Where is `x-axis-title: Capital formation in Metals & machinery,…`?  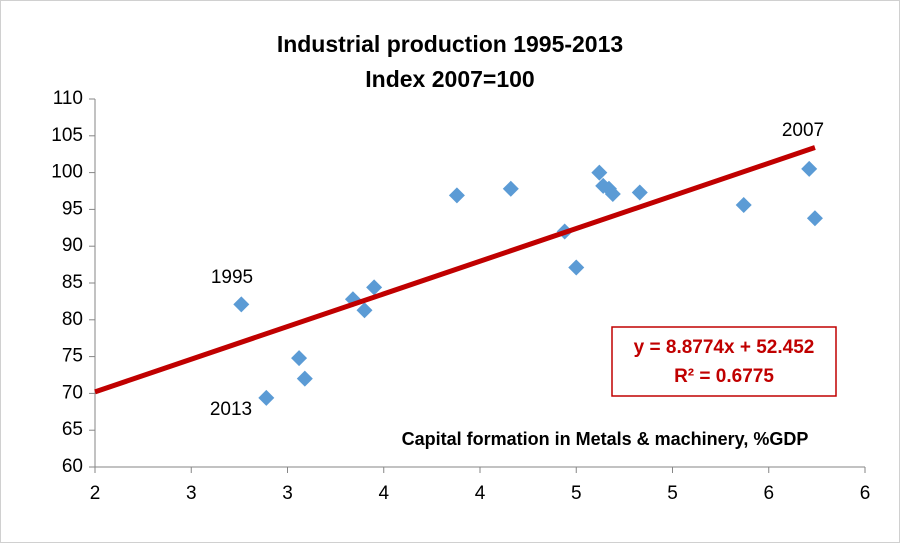 x-axis-title: Capital formation in Metals & machinery,… is located at coordinates (605, 439).